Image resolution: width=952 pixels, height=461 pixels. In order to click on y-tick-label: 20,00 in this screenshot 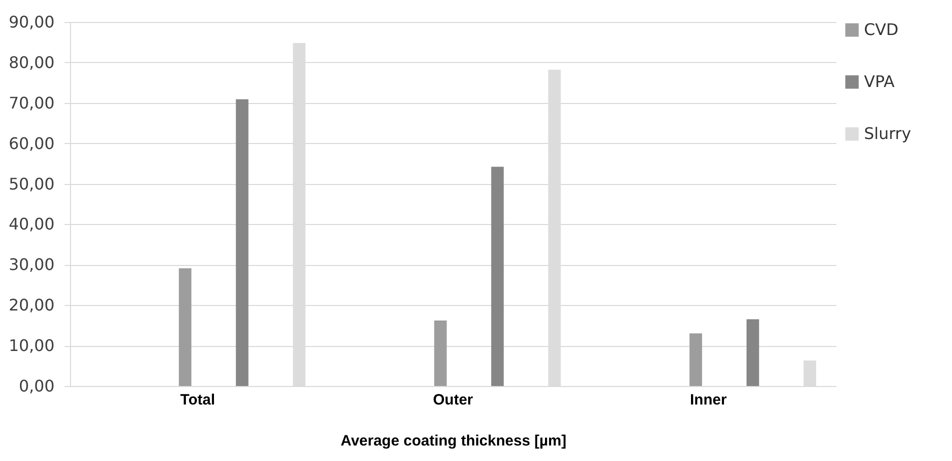, I will do `click(31, 305)`.